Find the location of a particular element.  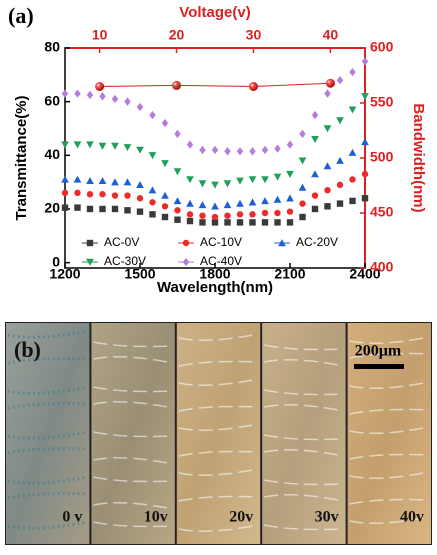

legend-label: AC-30V is located at coordinates (125, 261).